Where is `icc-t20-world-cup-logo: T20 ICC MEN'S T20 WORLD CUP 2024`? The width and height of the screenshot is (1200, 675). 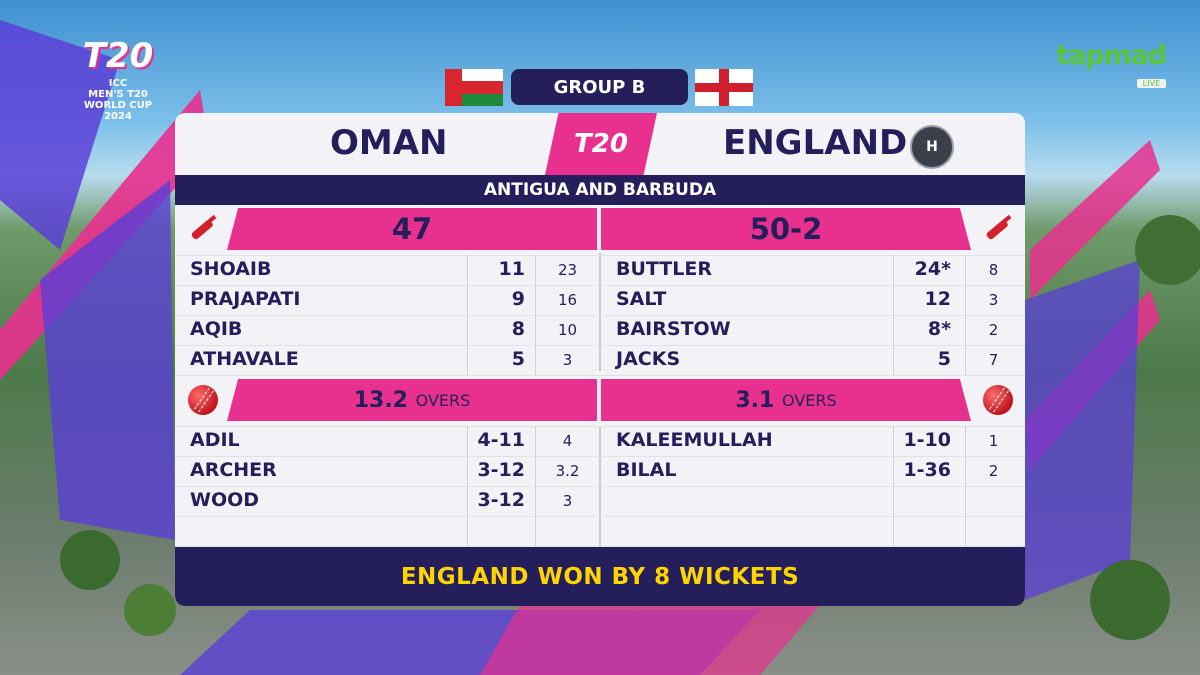 icc-t20-world-cup-logo: T20 ICC MEN'S T20 WORLD CUP 2024 is located at coordinates (118, 89).